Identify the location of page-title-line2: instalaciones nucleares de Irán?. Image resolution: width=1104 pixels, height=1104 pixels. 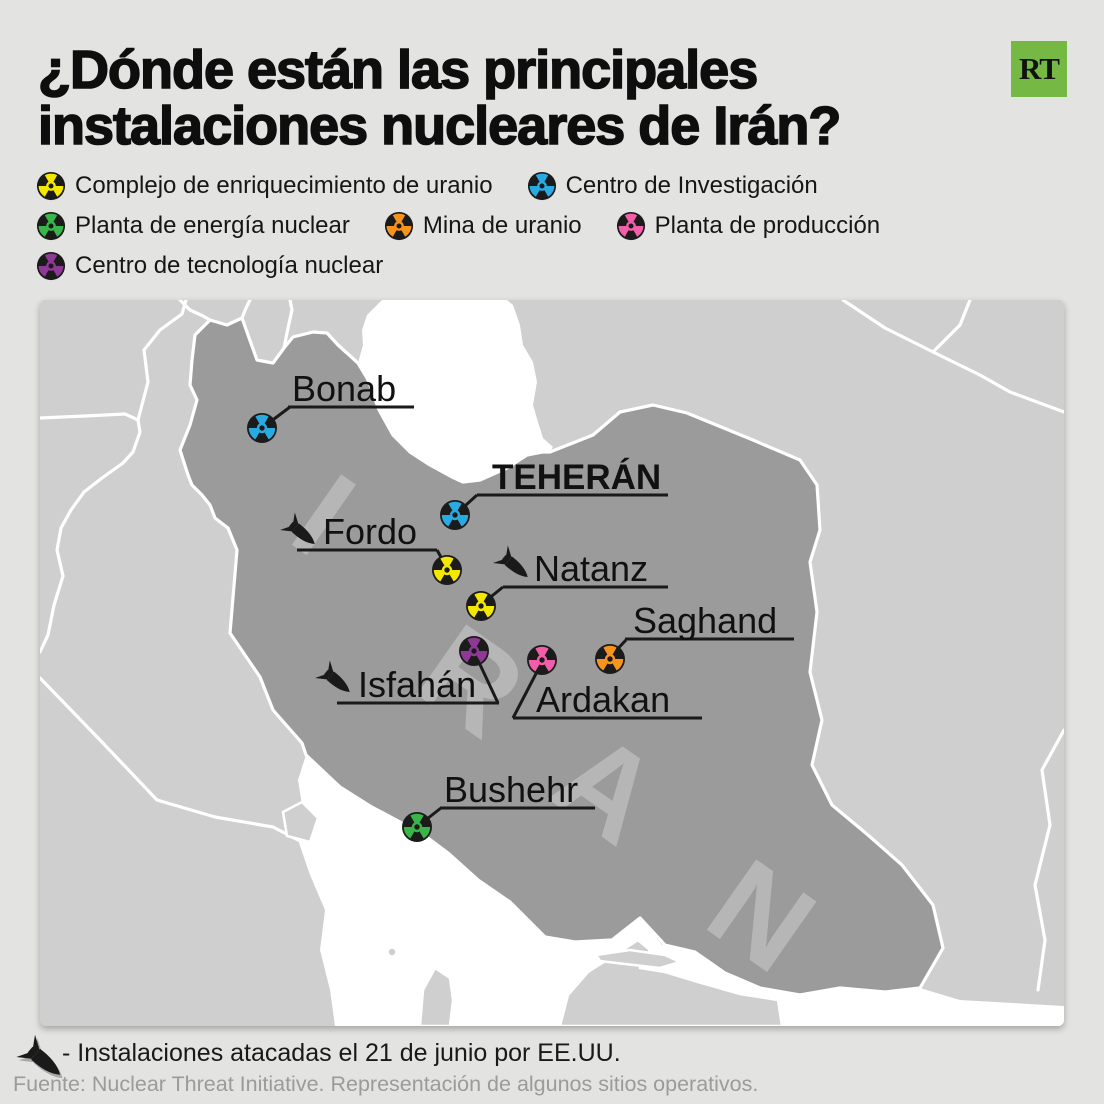
(439, 126).